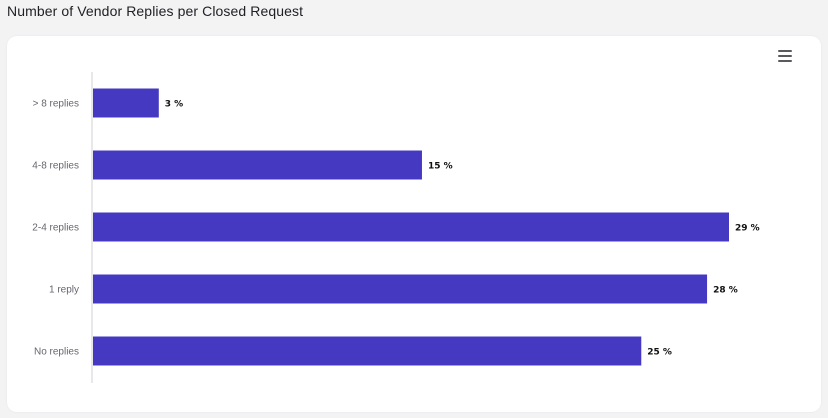  Describe the element at coordinates (440, 167) in the screenshot. I see `value-label: 15 %` at that location.